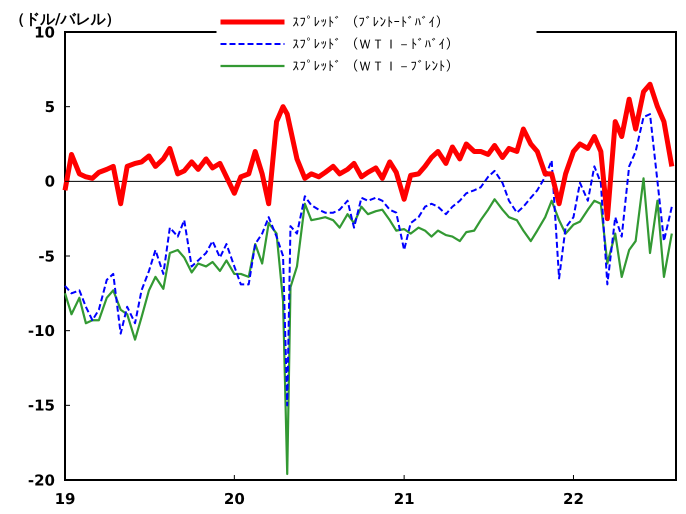  Describe the element at coordinates (49, 181) in the screenshot. I see `y-tick-label: 0` at that location.